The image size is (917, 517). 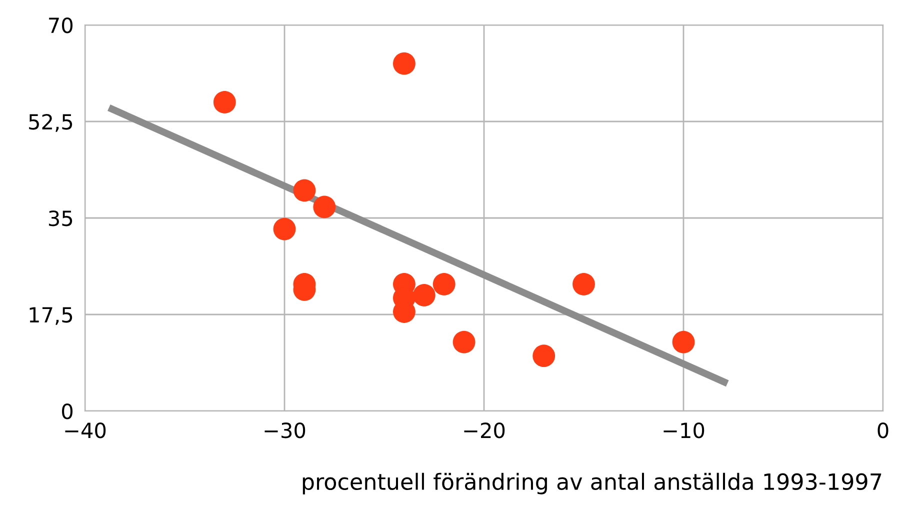 What do you see at coordinates (85, 430) in the screenshot?
I see `x-tick-label: −40` at bounding box center [85, 430].